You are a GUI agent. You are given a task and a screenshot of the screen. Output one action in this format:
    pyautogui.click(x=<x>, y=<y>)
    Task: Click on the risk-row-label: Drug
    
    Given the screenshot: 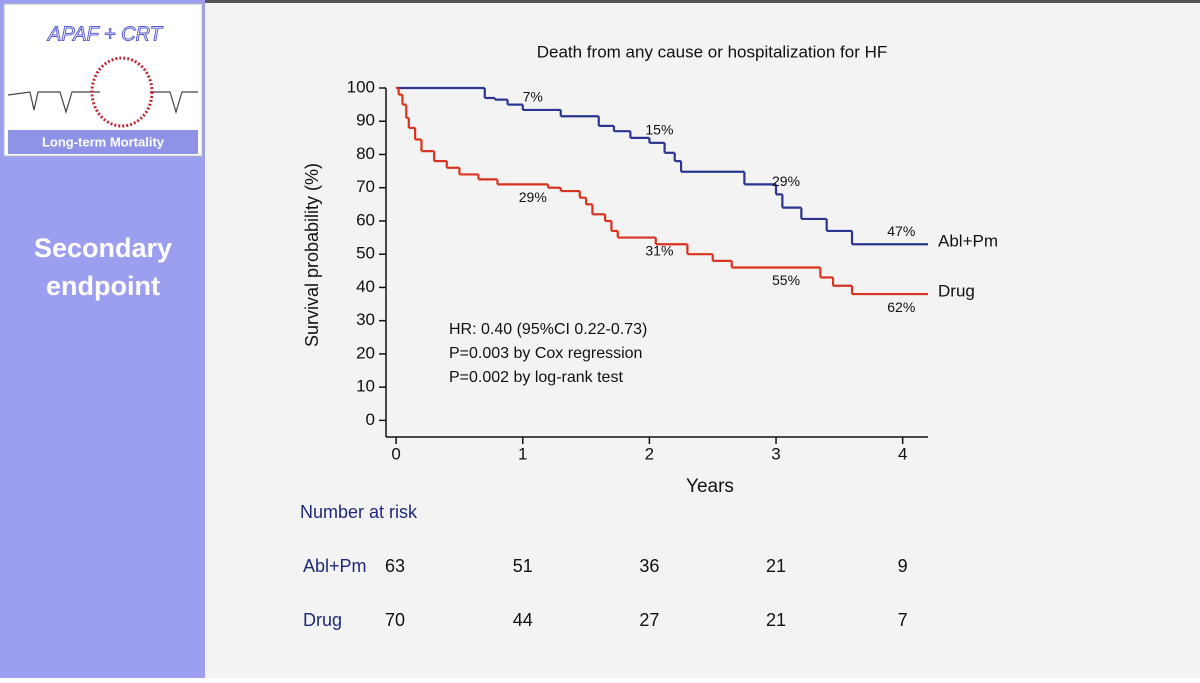 What is the action you would take?
    pyautogui.click(x=322, y=620)
    